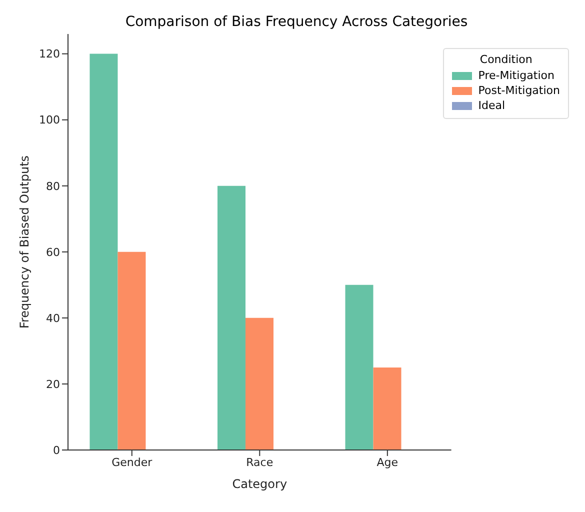 The image size is (585, 512). Describe the element at coordinates (506, 59) in the screenshot. I see `legend-title: Condition` at that location.